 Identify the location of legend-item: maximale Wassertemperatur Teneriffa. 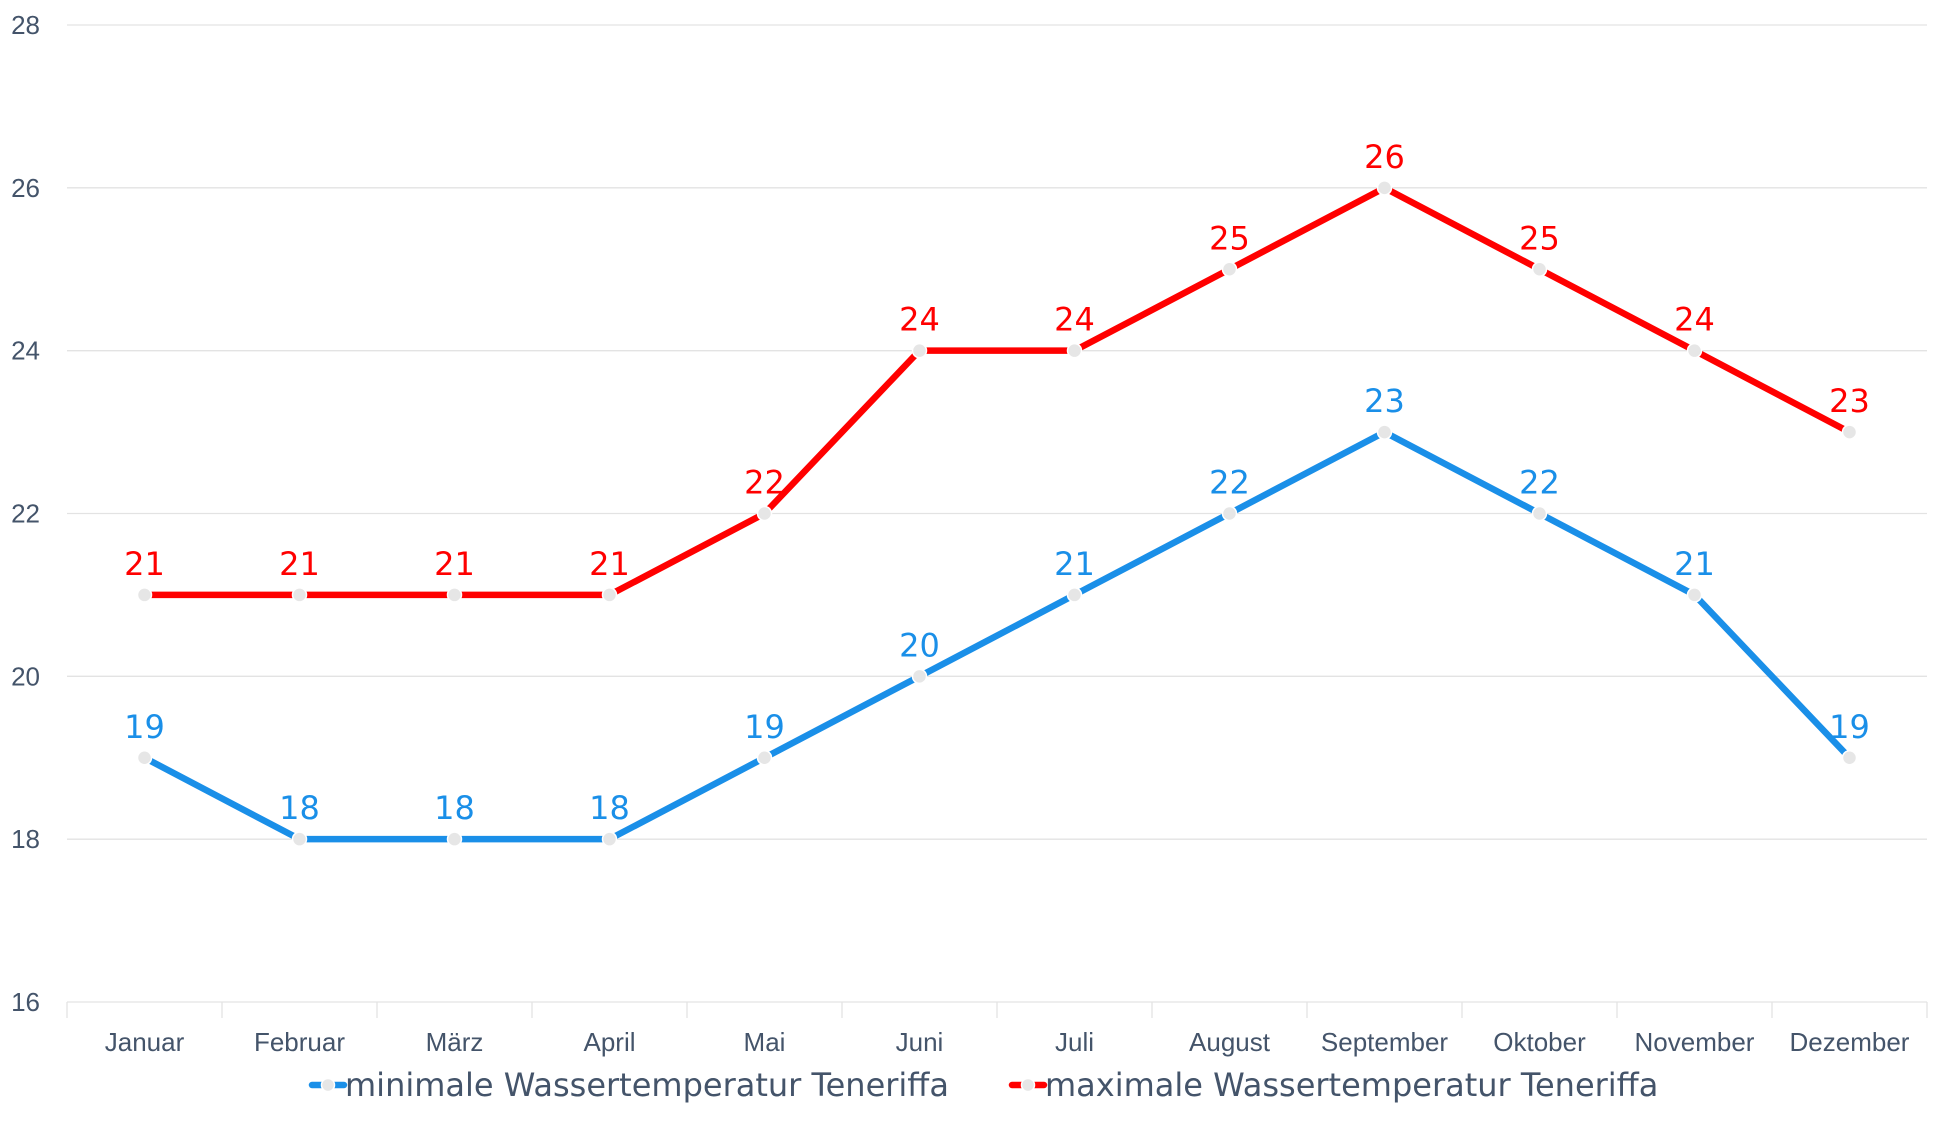
(1333, 1085).